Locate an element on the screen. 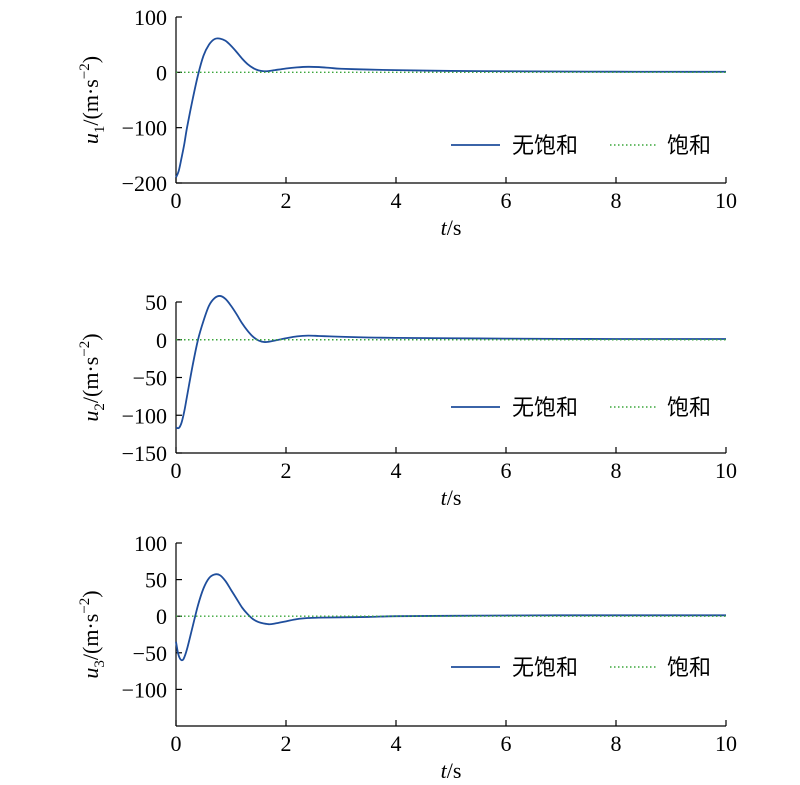 The height and width of the screenshot is (785, 800). chart-3-x-tick-label: 8 is located at coordinates (616, 743).